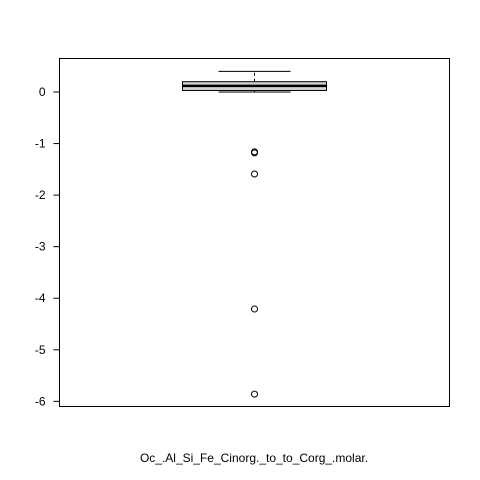 Image resolution: width=480 pixels, height=480 pixels. I want to click on box-group, so click(254, 81).